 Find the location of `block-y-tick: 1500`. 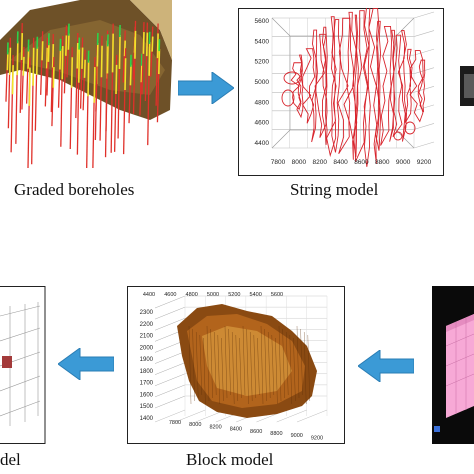

block-y-tick: 1500 is located at coordinates (147, 407).